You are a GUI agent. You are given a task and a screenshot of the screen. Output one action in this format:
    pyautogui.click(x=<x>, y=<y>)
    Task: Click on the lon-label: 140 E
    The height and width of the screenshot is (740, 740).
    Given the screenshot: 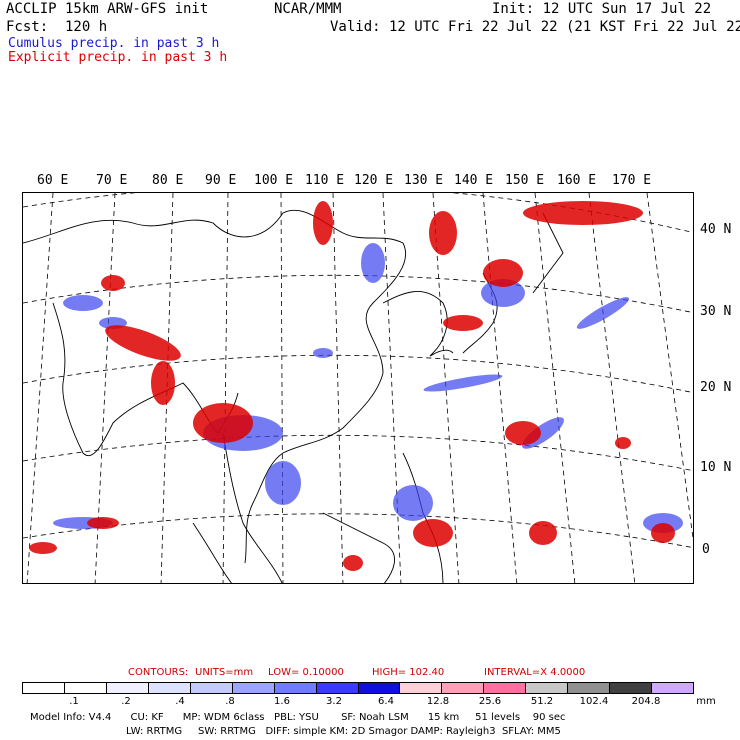 What is the action you would take?
    pyautogui.click(x=474, y=180)
    